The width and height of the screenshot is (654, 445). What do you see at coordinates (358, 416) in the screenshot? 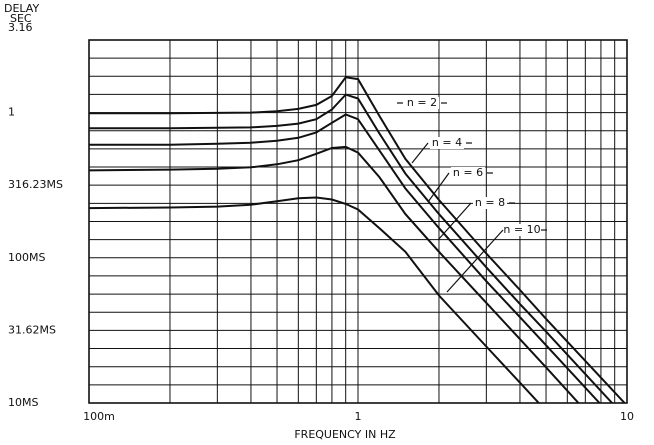
I see `x-tick-label: 1` at bounding box center [358, 416].